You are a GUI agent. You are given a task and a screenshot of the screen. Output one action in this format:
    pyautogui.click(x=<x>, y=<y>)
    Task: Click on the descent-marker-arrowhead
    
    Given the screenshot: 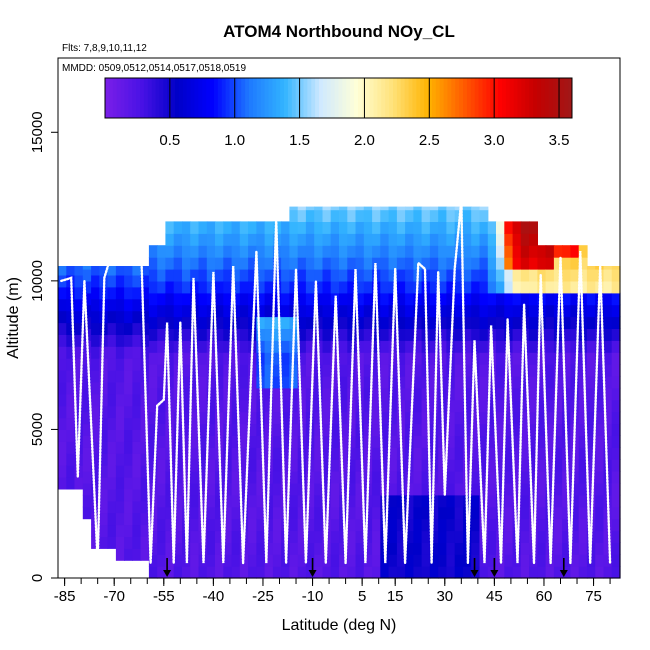 What is the action you would take?
    pyautogui.click(x=474, y=573)
    